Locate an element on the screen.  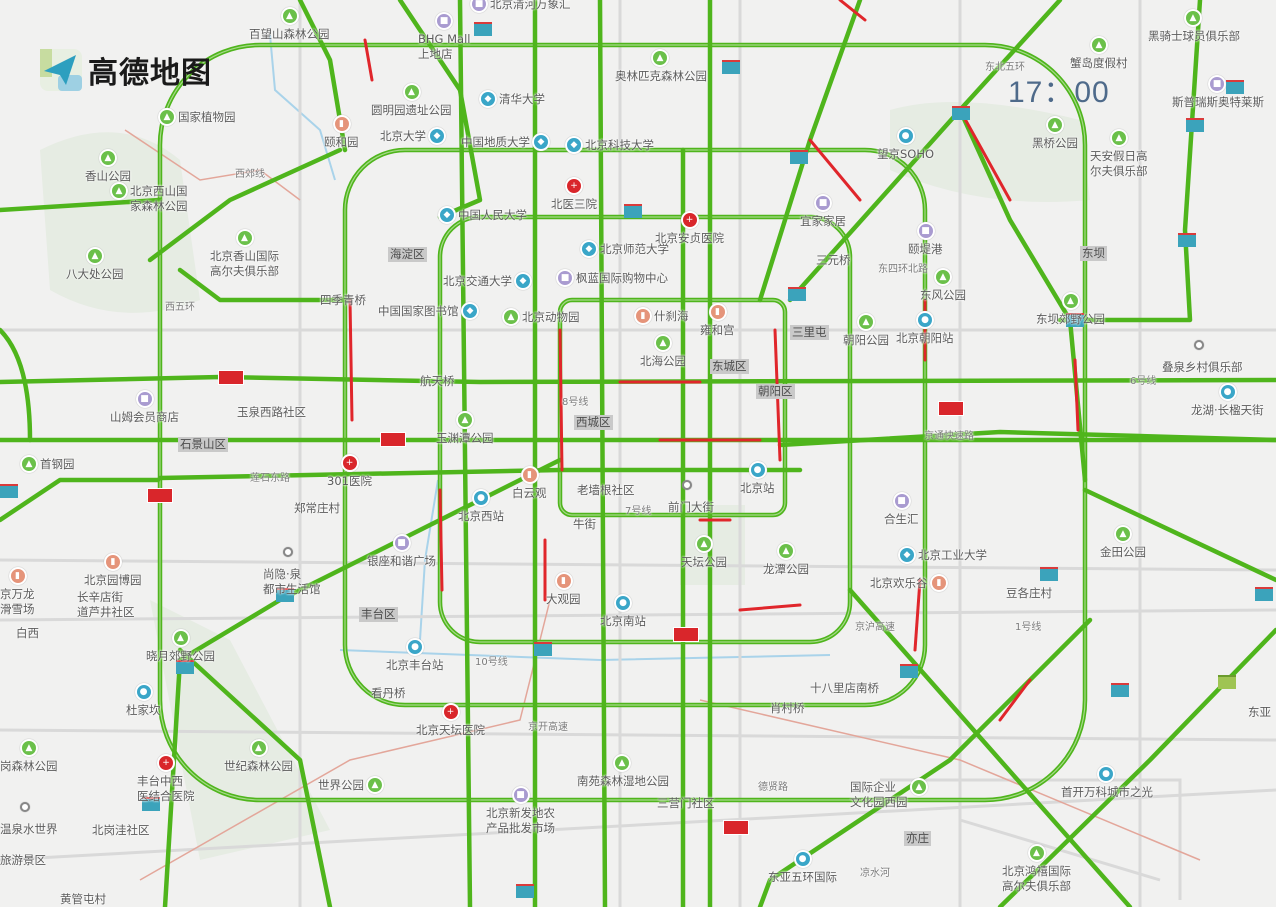
poi-label: 金田公园 is located at coordinates (1123, 552).